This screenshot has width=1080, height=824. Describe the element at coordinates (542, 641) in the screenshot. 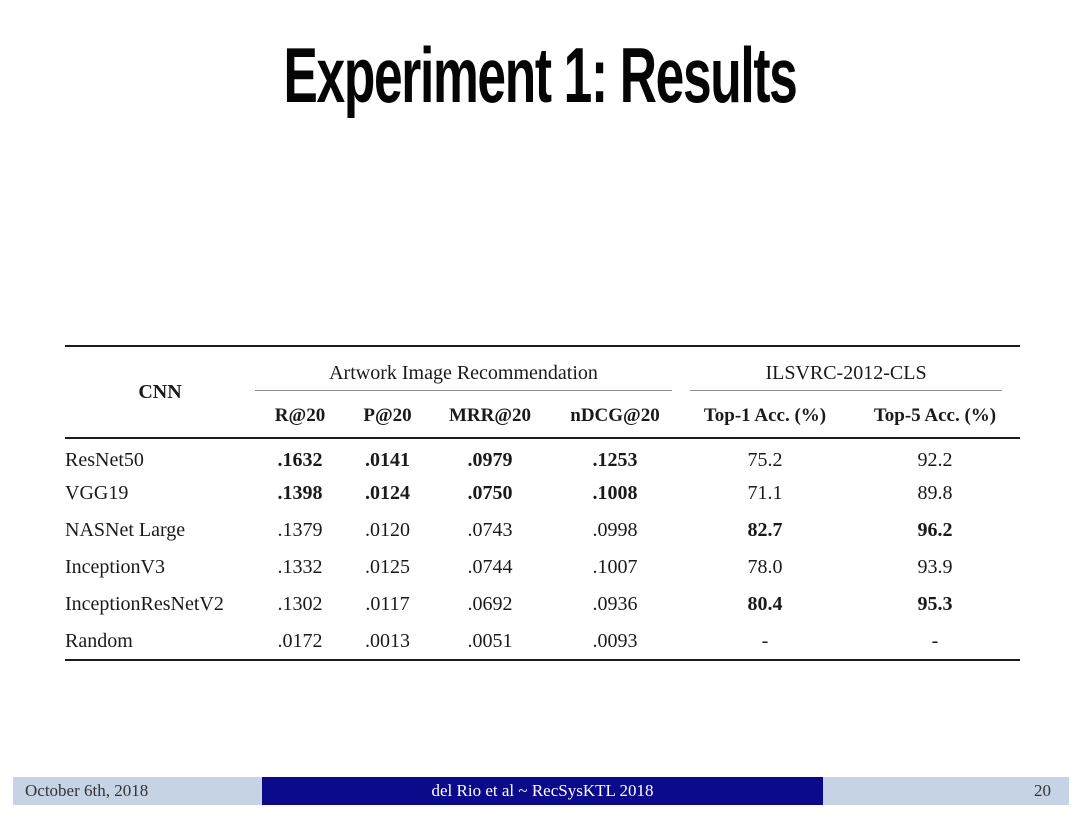

I see `table-row: Random .0172 .0013 .0051 .0093 - -` at that location.